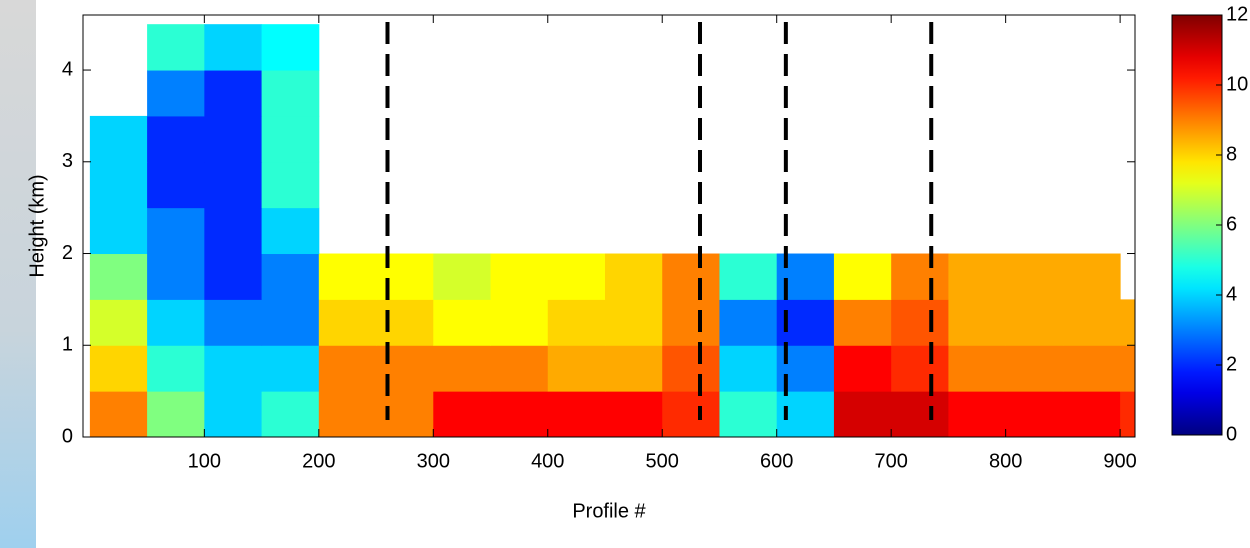  What do you see at coordinates (204, 461) in the screenshot?
I see `x-tick-label: 100` at bounding box center [204, 461].